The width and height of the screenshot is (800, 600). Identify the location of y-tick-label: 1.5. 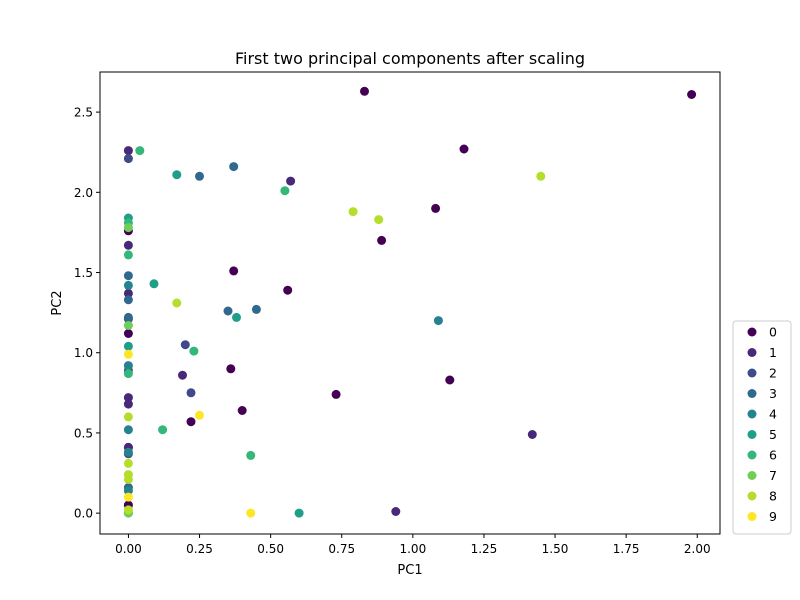
(83, 273).